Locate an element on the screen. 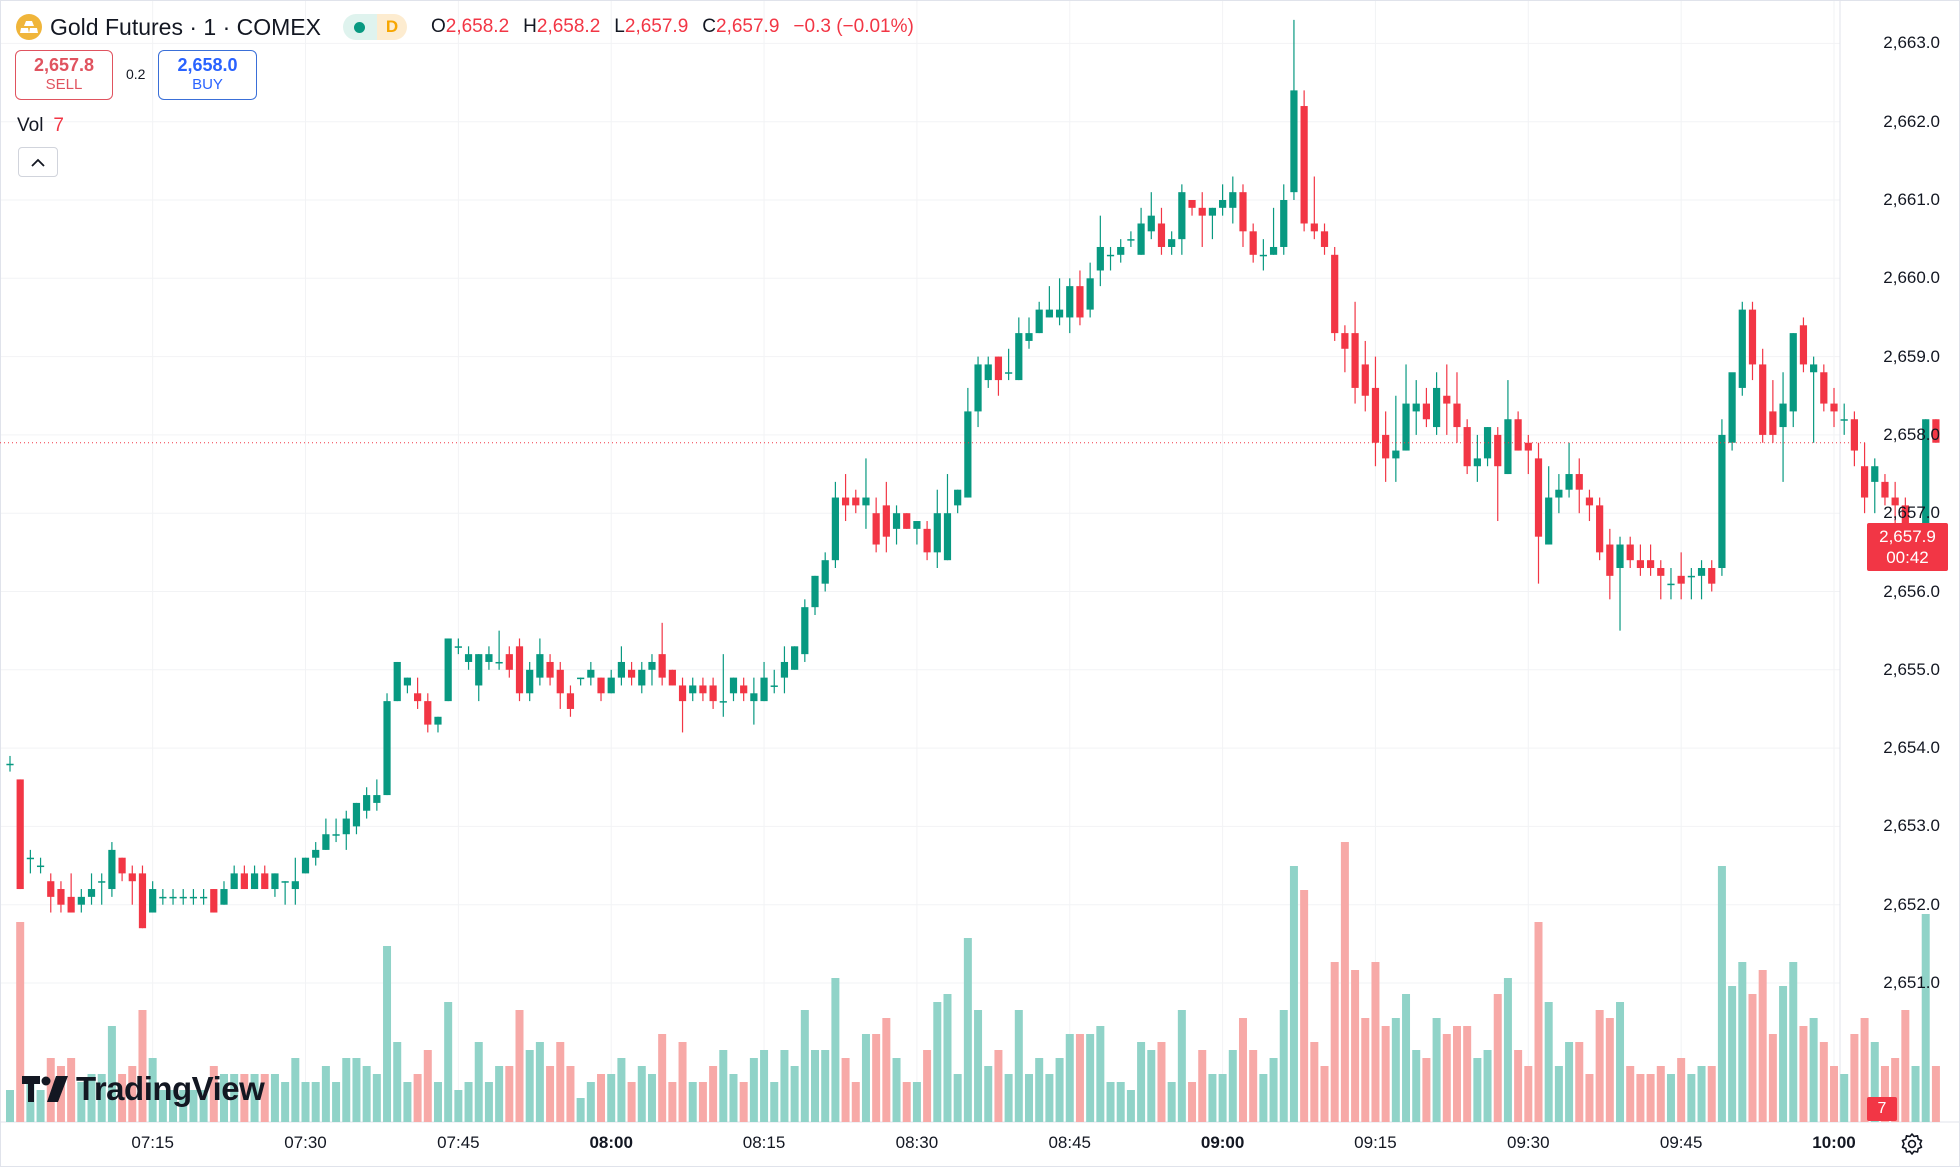 This screenshot has width=1960, height=1167. market-status-badge: D is located at coordinates (374, 27).